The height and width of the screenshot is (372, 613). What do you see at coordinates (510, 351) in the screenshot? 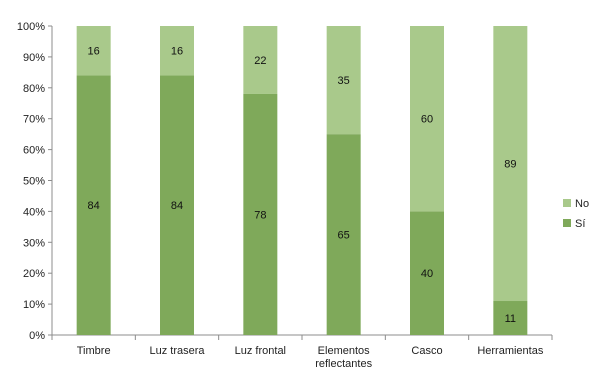
I see `x-category-label: Herramientas` at bounding box center [510, 351].